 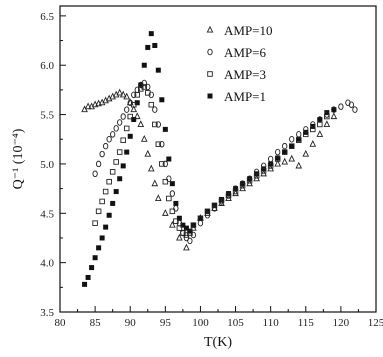 I want to click on legend-label: AMP=3, so click(x=245, y=74).